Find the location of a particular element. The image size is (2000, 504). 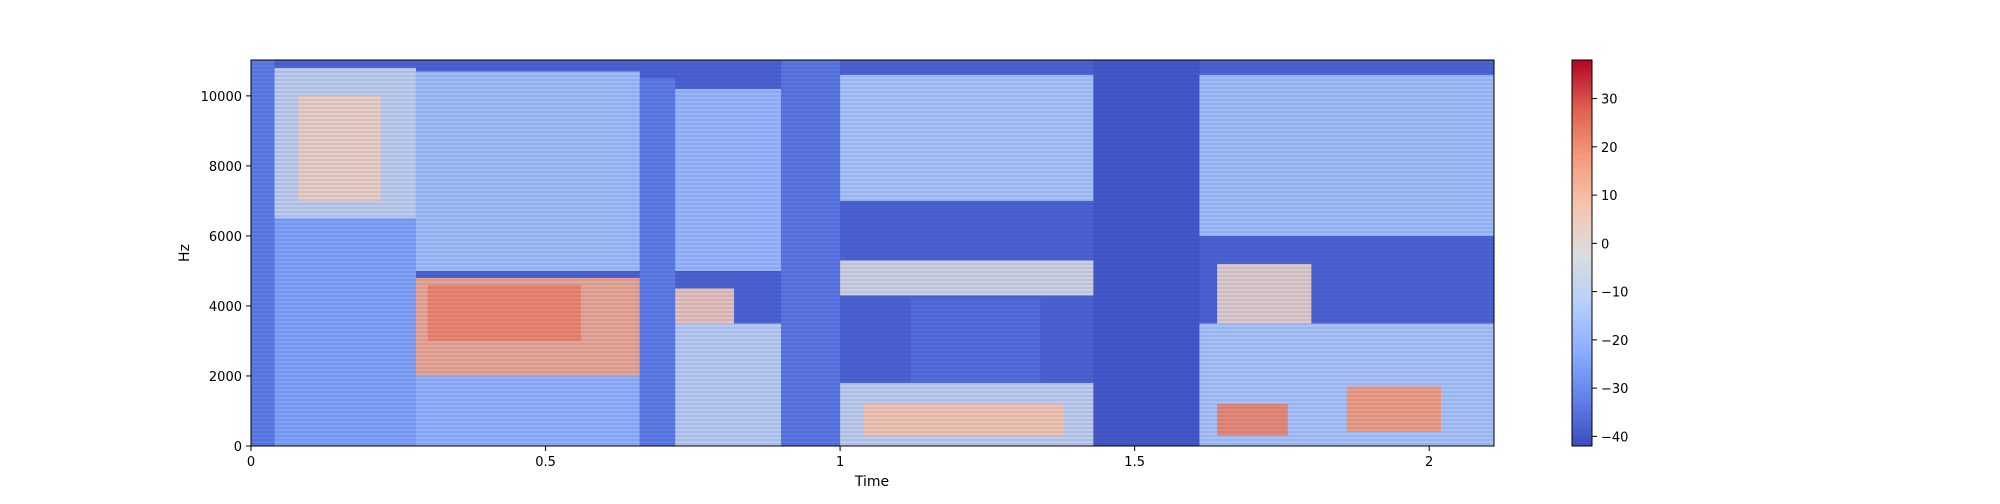

colorbar-tick-label: 20 is located at coordinates (1609, 148).